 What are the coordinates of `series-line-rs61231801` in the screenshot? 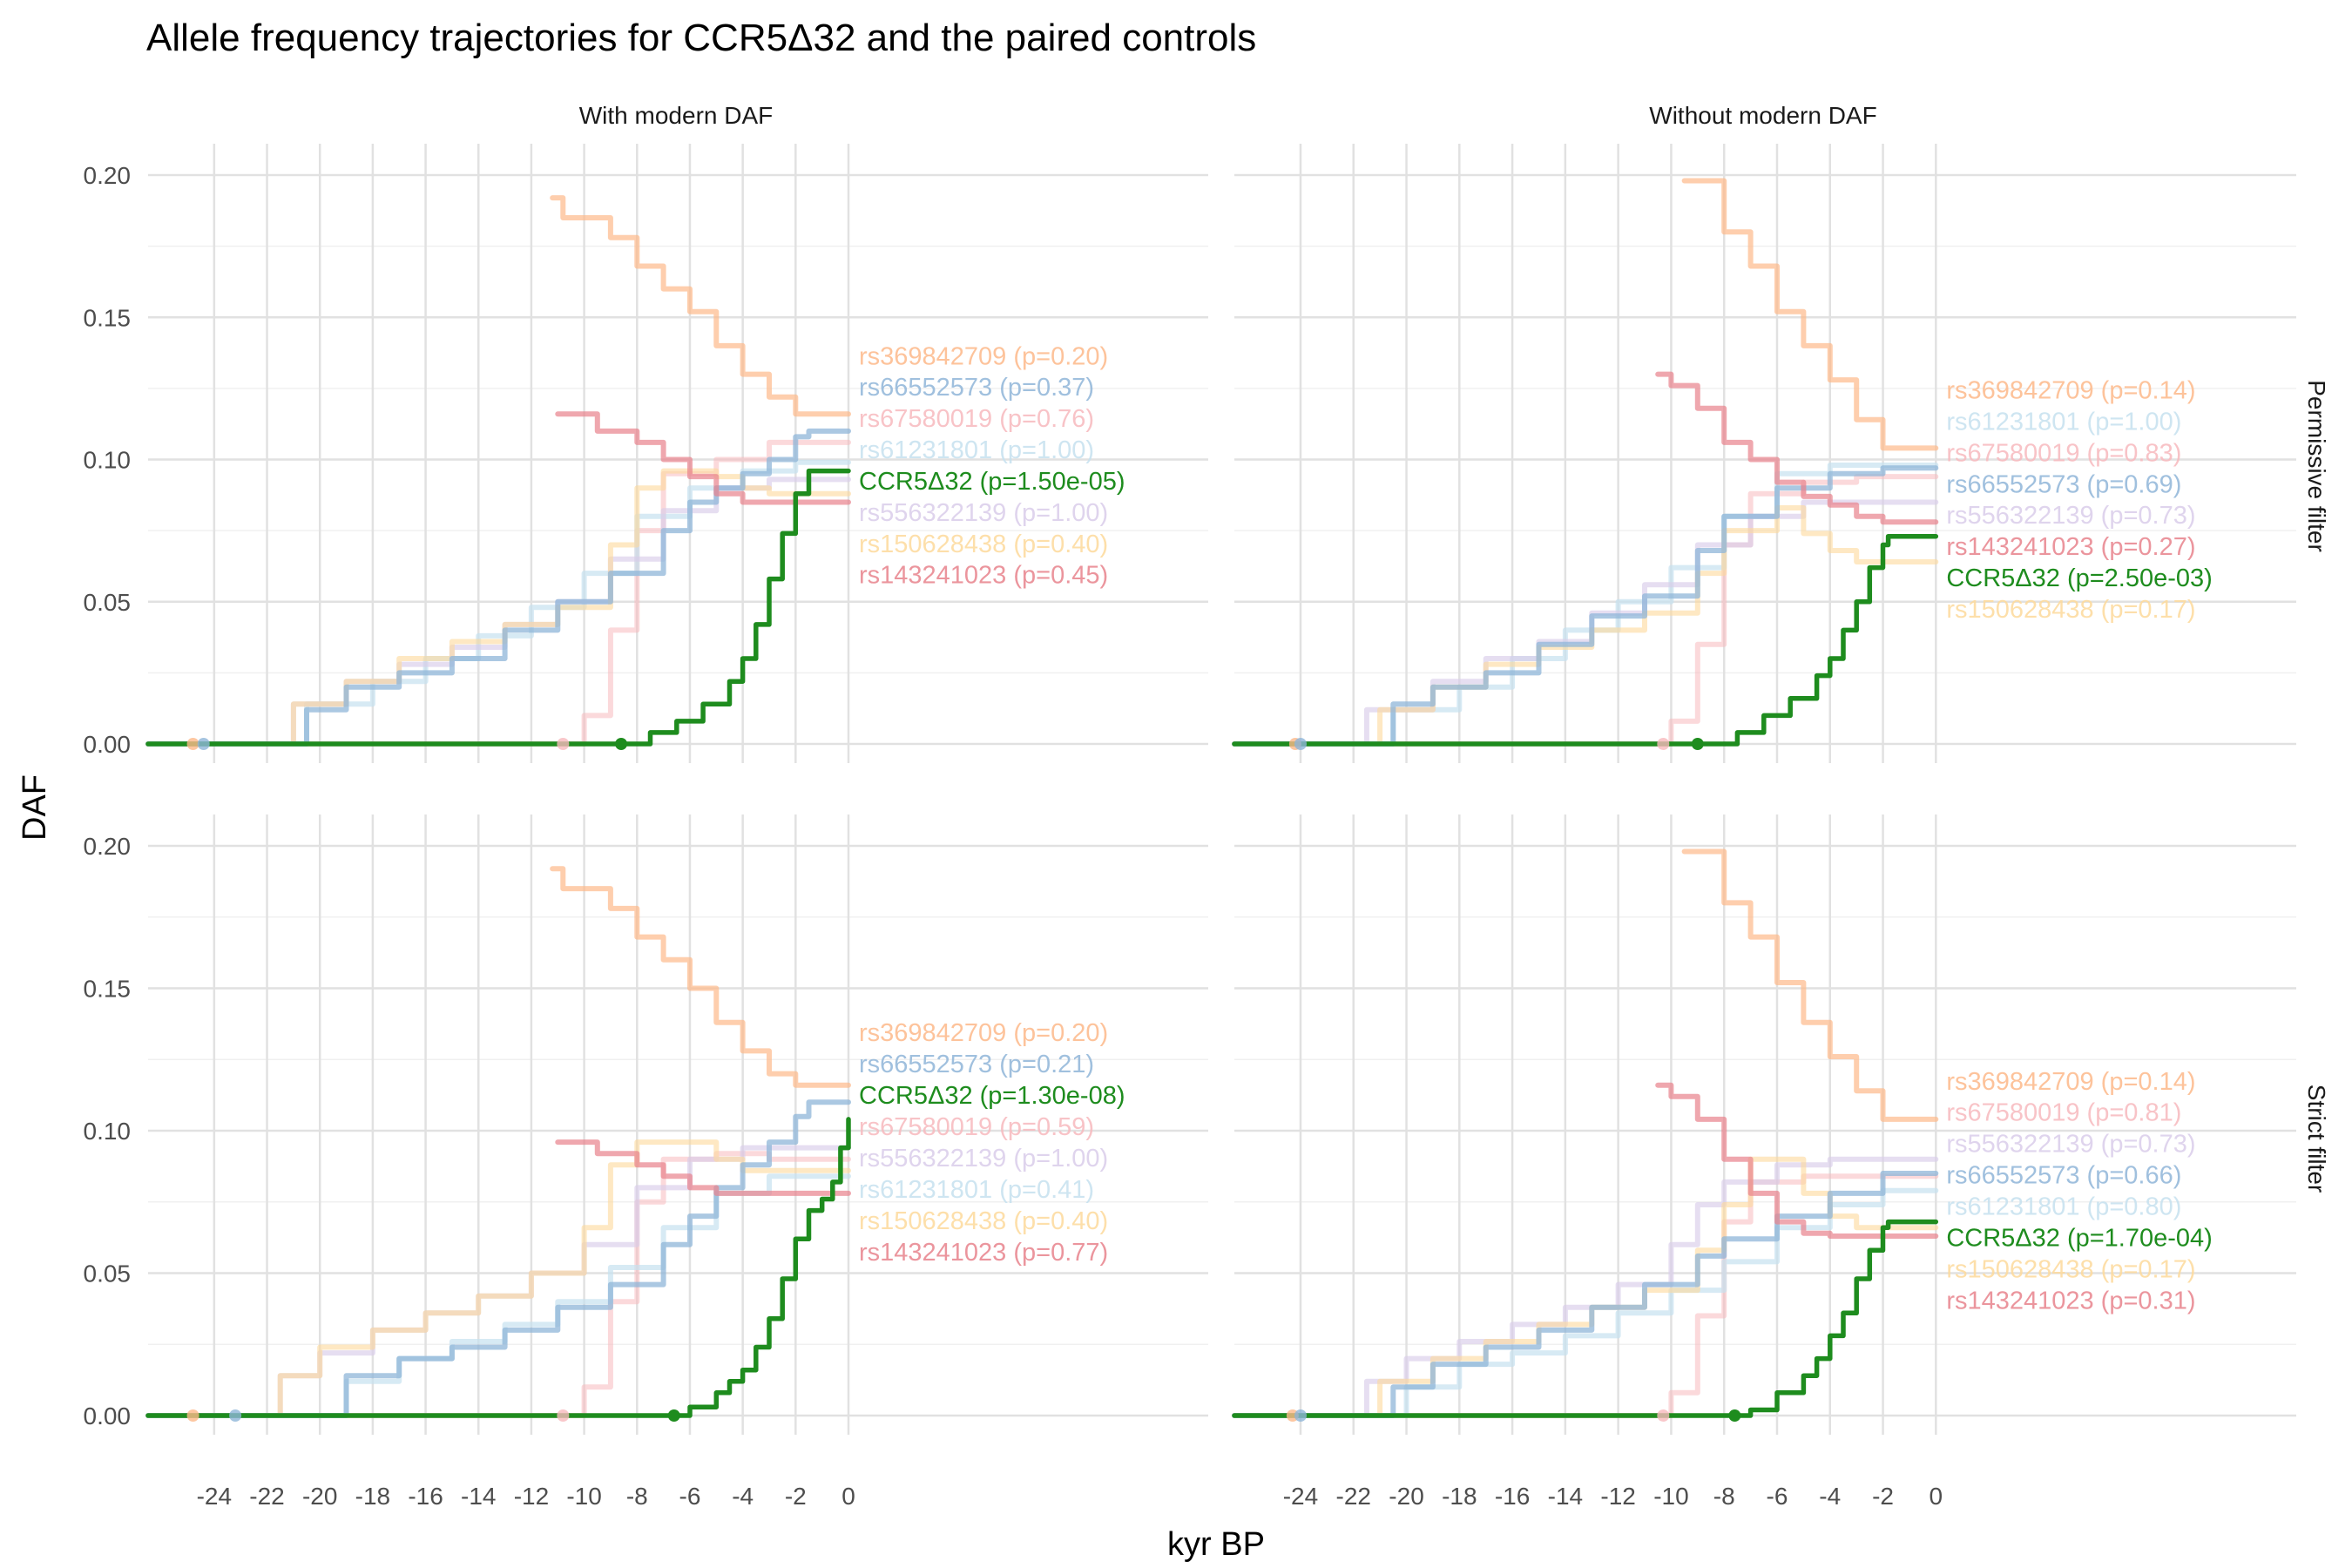 It's located at (1585, 1302).